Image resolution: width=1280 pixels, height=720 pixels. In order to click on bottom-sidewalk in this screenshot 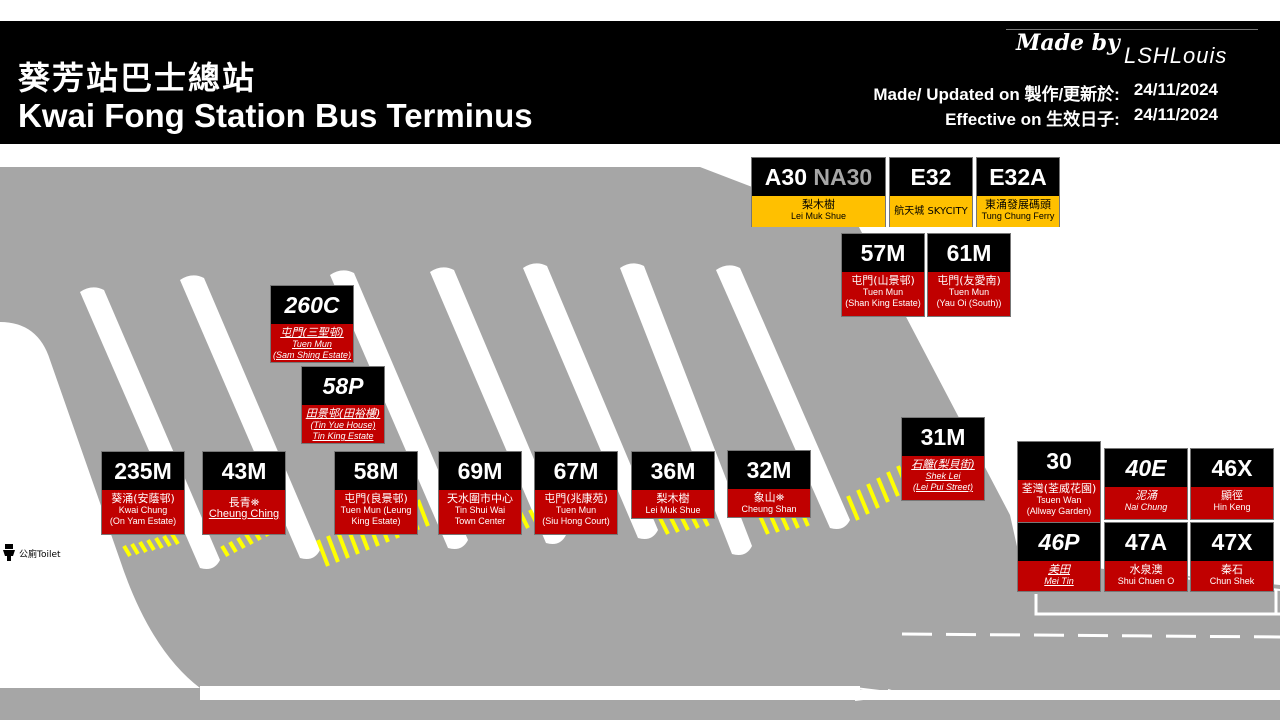, I will do `click(640, 710)`.